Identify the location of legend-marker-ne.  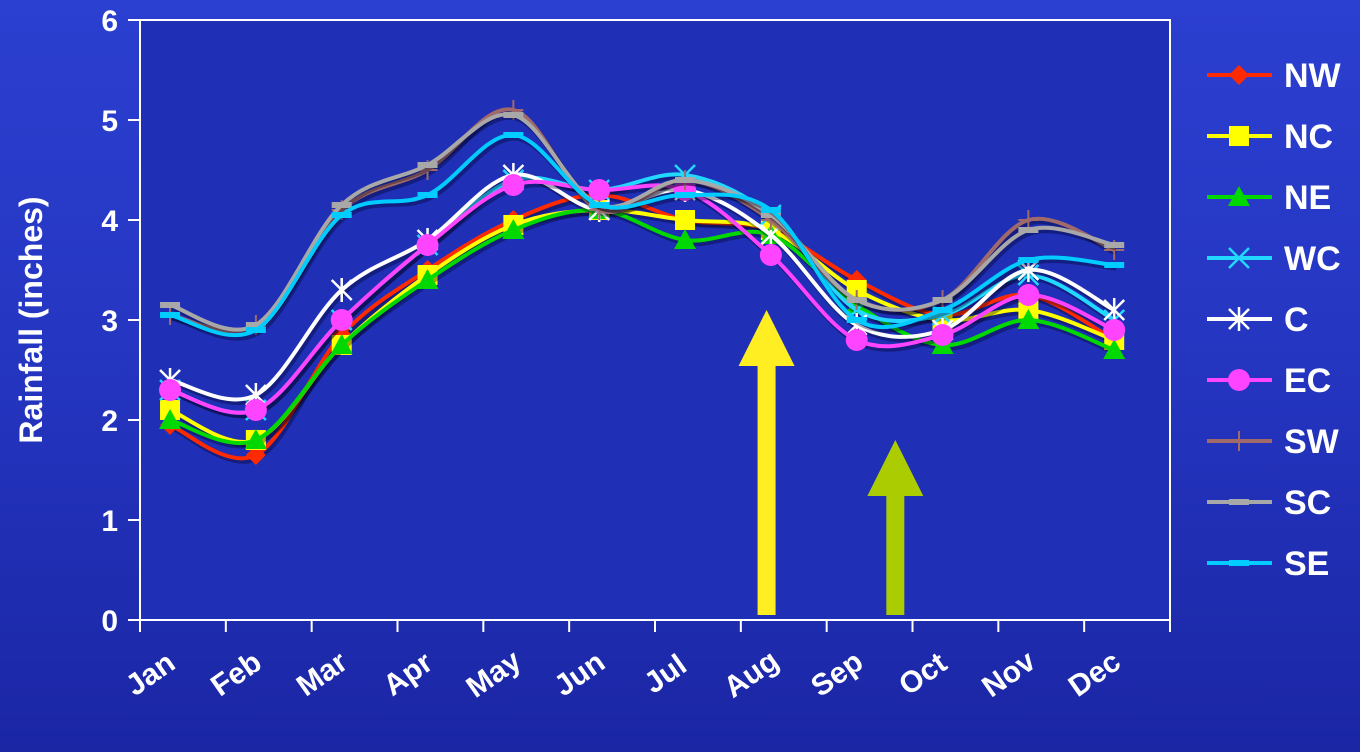
(1239, 196).